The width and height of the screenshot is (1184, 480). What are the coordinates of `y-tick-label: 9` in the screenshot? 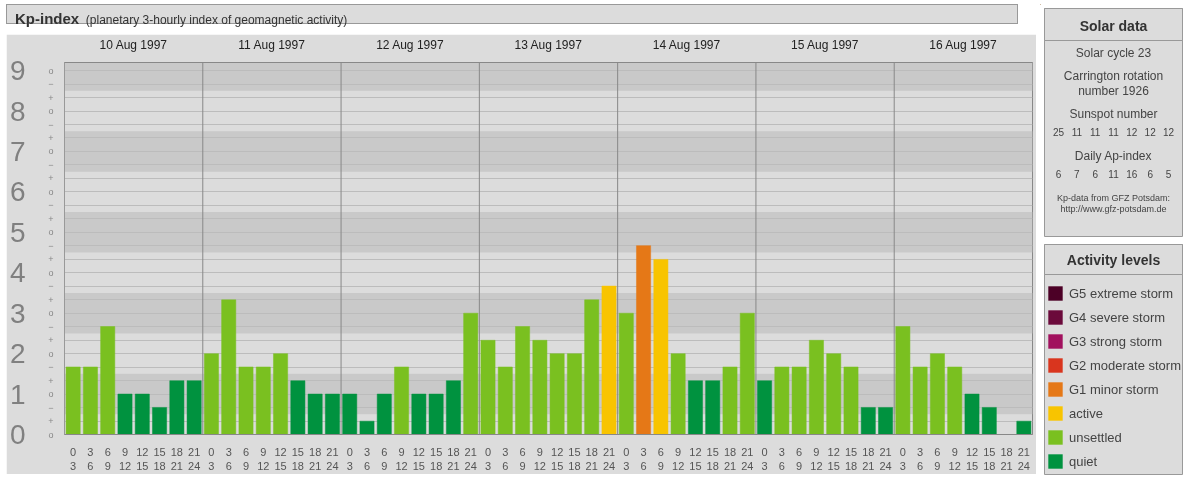 It's located at (17, 71).